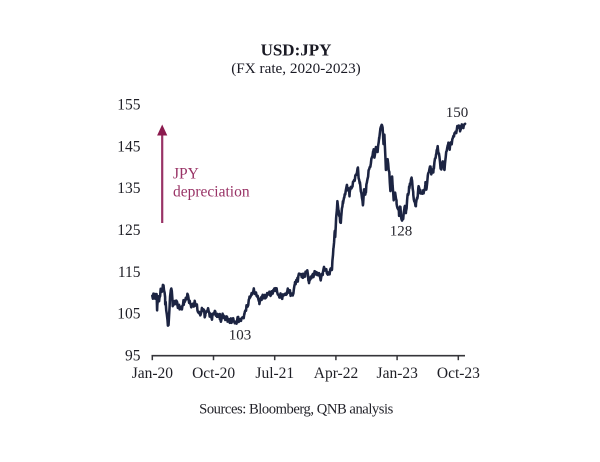 The image size is (600, 462). I want to click on svg-text: 105, so click(129, 314).